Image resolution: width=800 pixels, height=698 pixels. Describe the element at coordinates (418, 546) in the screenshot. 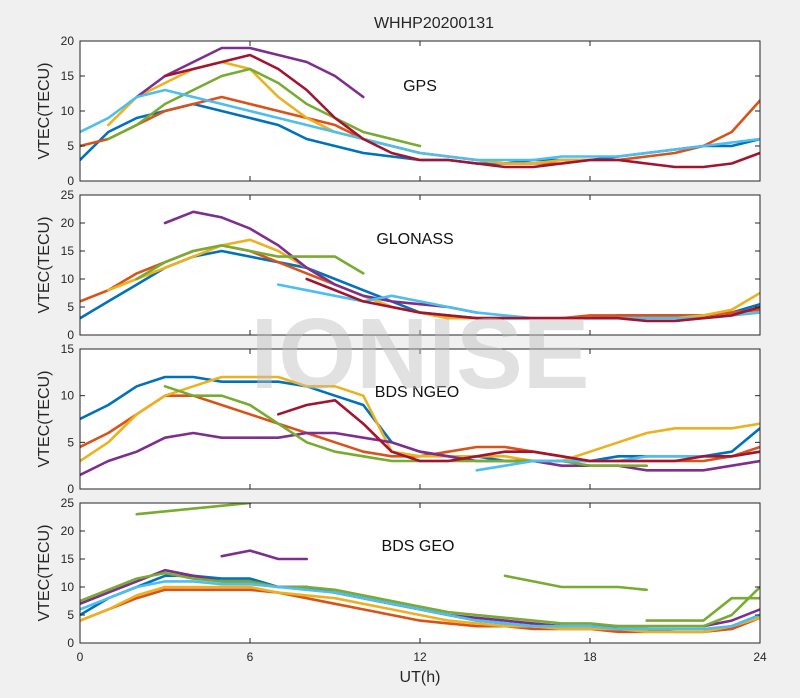

I see `system-label: BDS GEO` at that location.